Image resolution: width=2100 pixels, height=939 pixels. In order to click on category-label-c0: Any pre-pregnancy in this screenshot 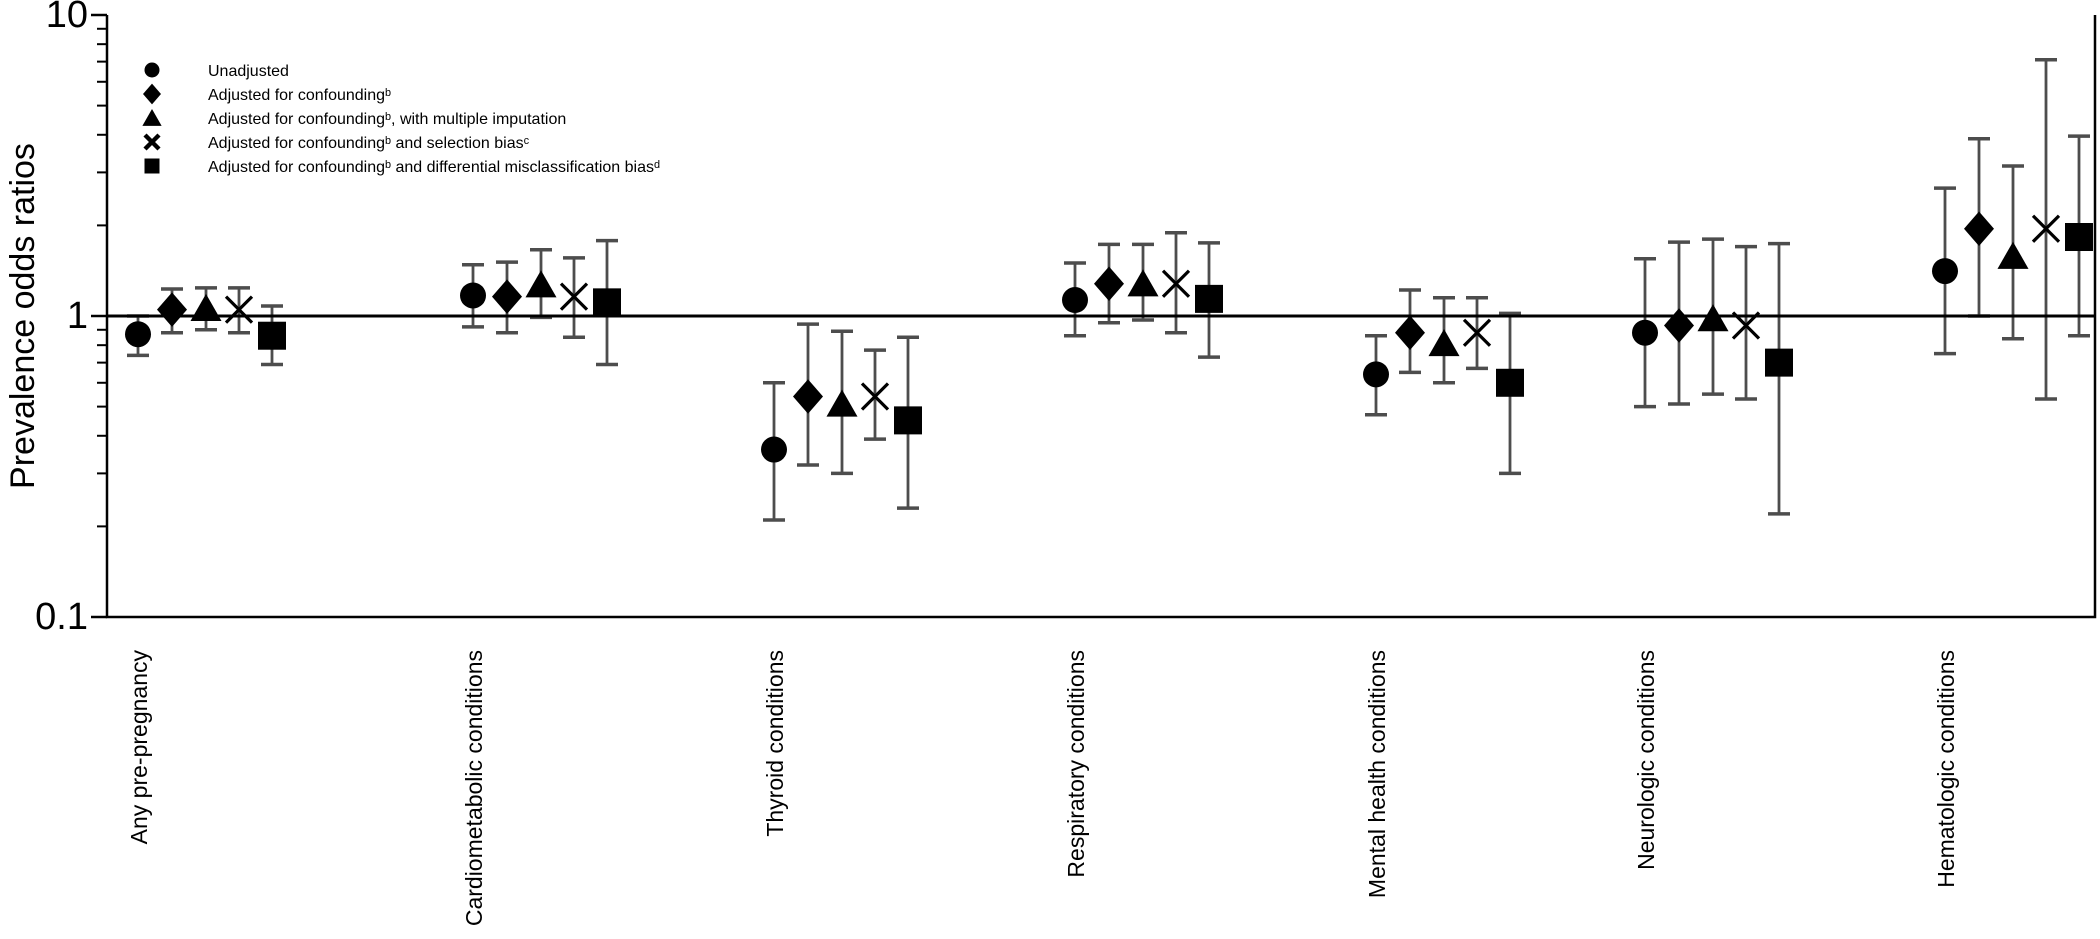, I will do `click(139, 747)`.